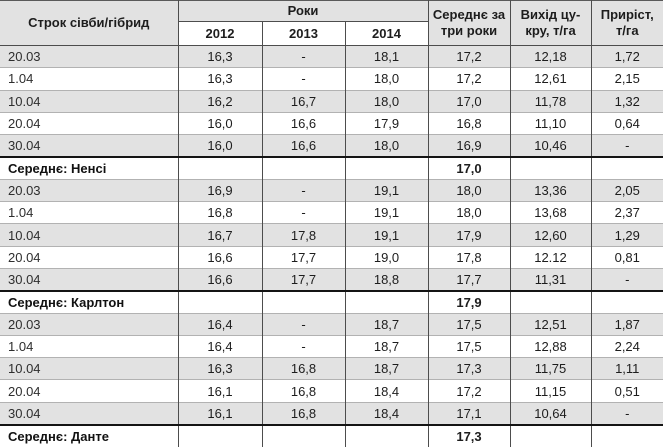 This screenshot has height=447, width=663. Describe the element at coordinates (626, 257) in the screenshot. I see `gain-cell: 0,81` at that location.